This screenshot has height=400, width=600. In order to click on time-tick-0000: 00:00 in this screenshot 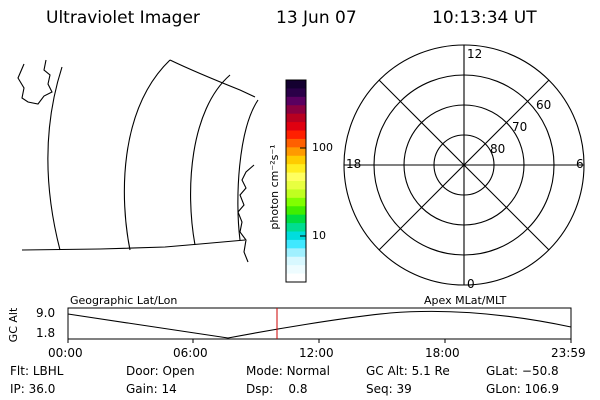, I will do `click(65, 353)`.